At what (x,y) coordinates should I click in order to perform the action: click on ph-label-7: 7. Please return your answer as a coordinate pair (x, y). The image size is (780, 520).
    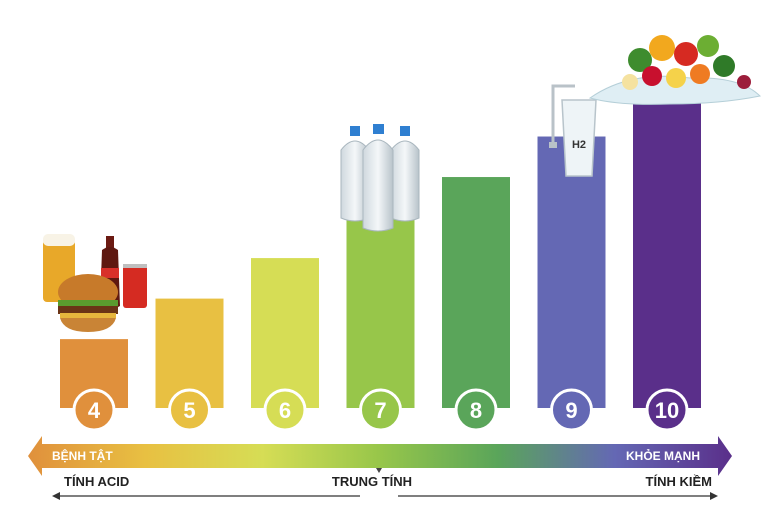
    Looking at the image, I should click on (380, 410).